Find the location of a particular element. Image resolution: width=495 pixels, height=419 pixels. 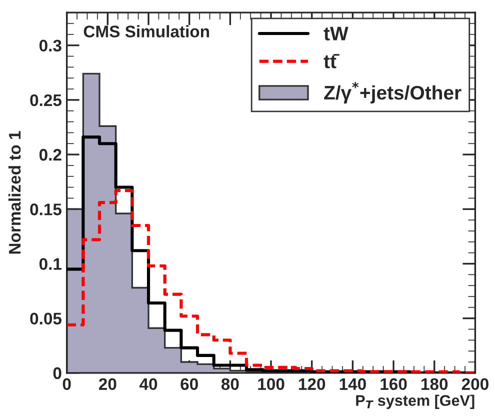

legend-label: tt̄ is located at coordinates (332, 61).